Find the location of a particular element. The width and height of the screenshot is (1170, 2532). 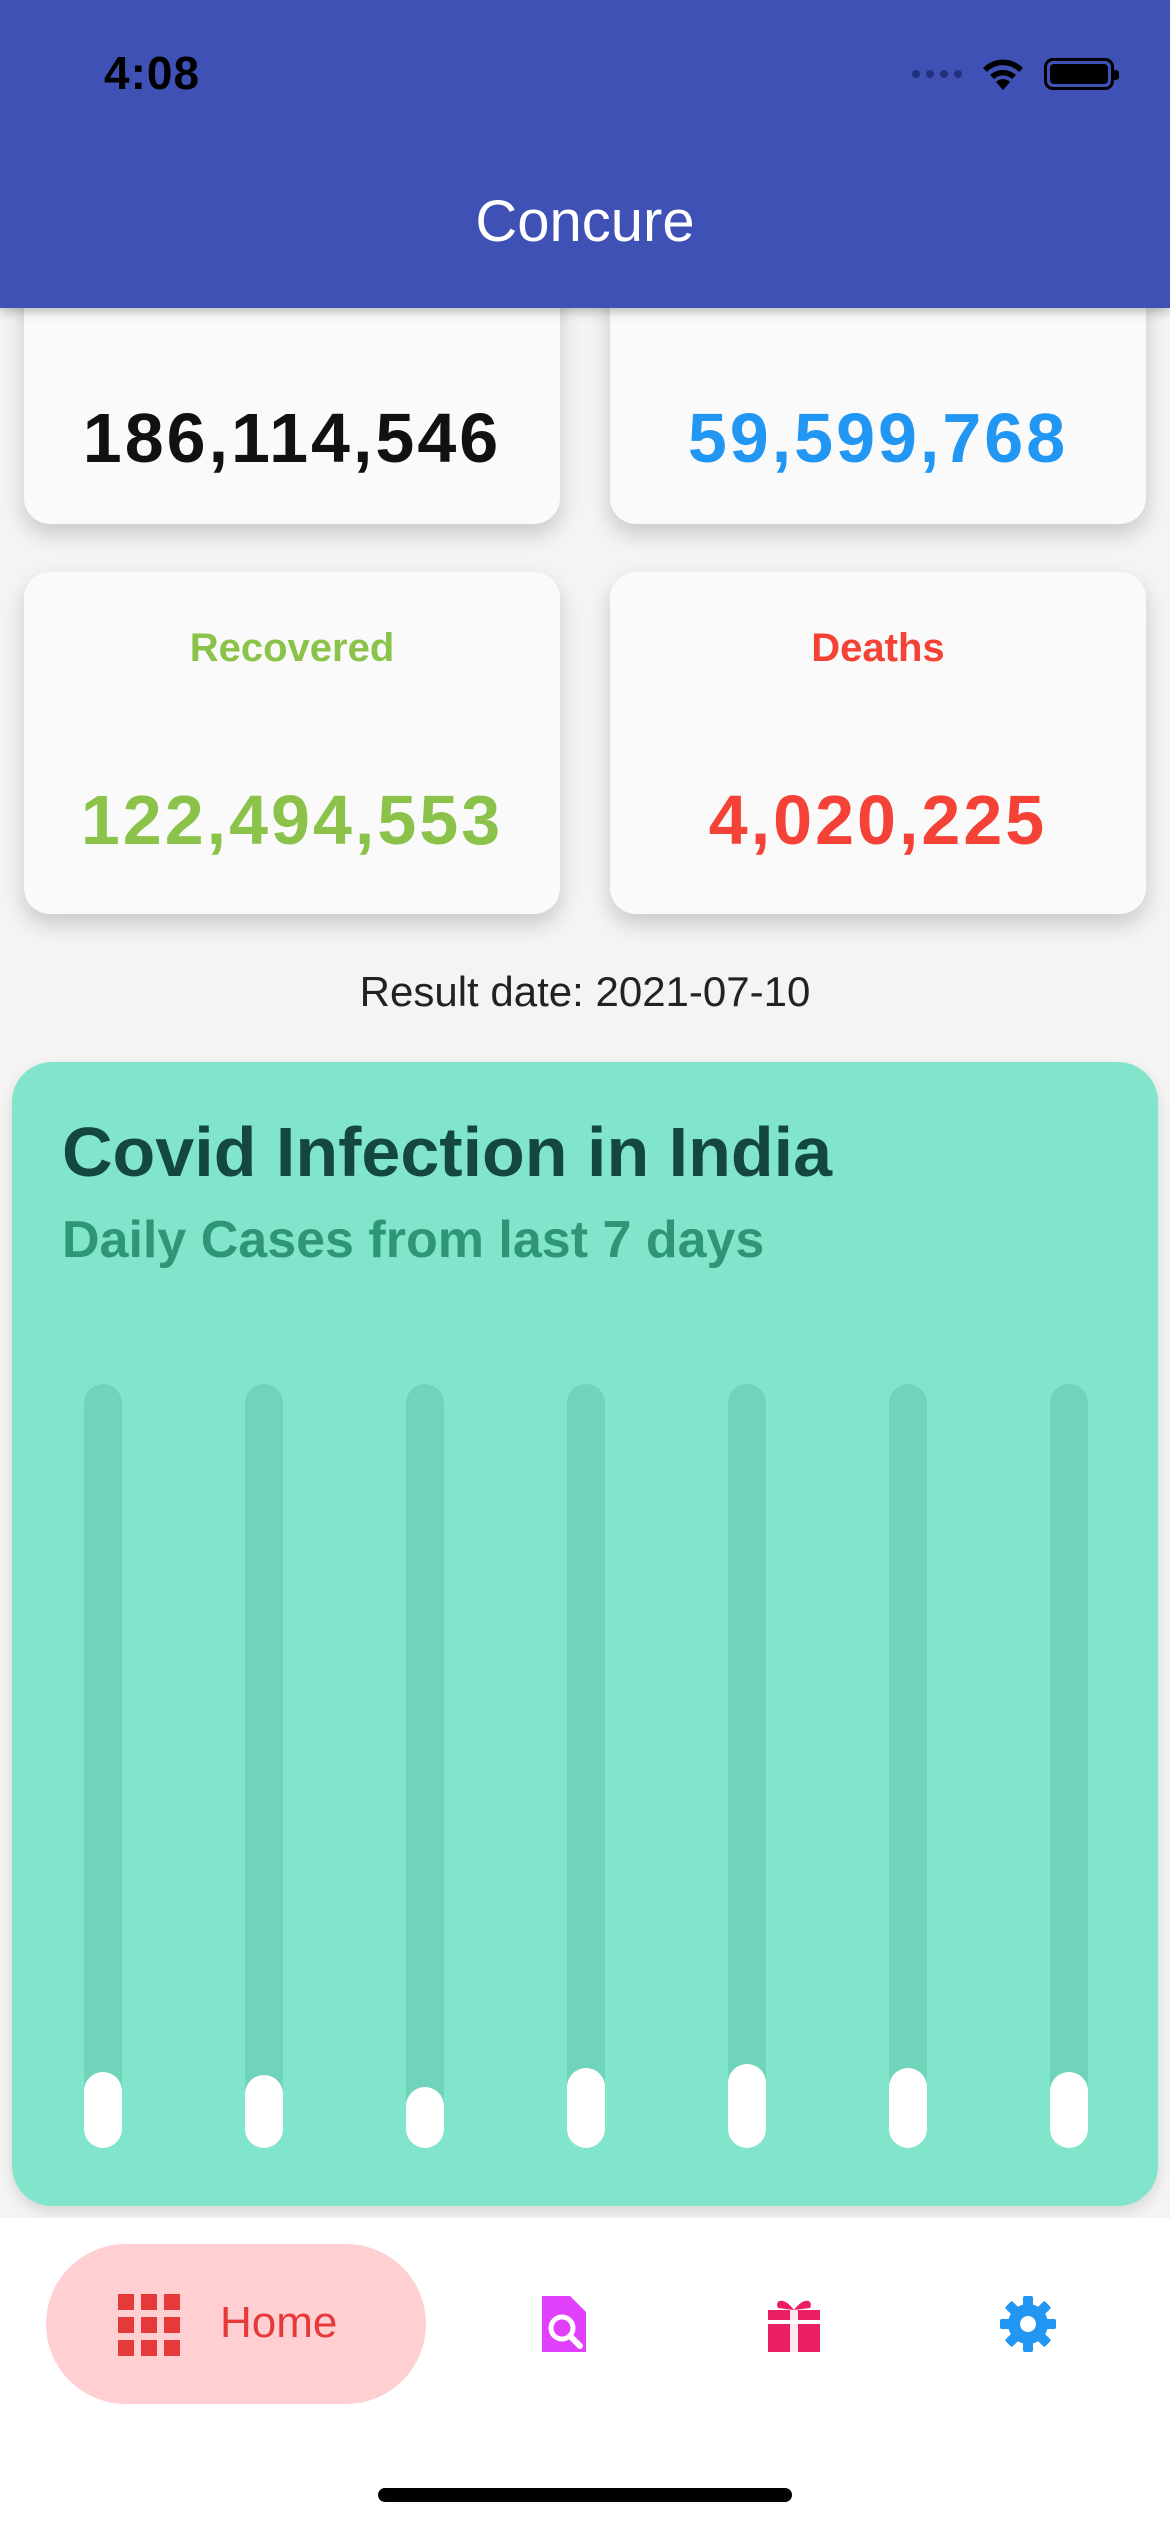

battery-icon is located at coordinates (1081, 74).